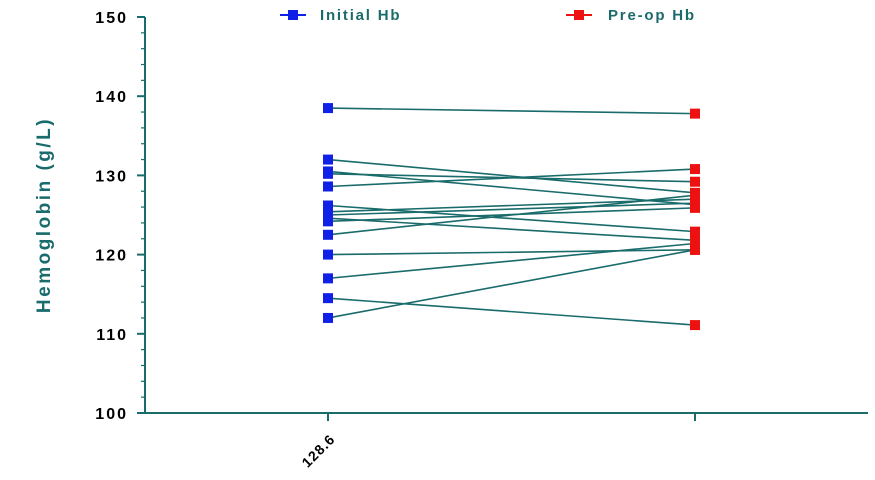 The width and height of the screenshot is (875, 480). Describe the element at coordinates (111, 18) in the screenshot. I see `y-tick-label: 150` at that location.